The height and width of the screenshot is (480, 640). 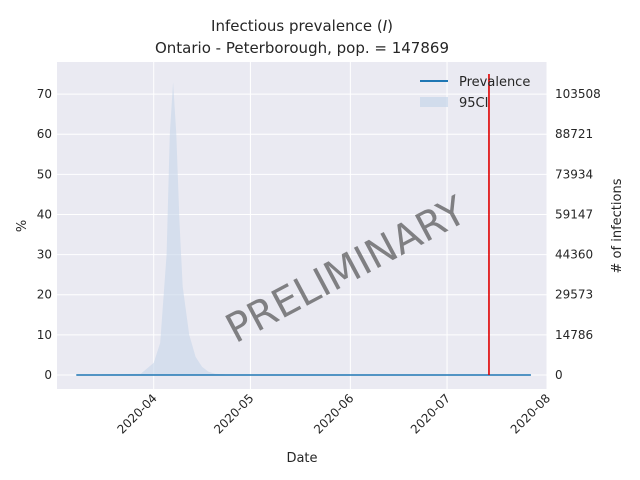 What do you see at coordinates (430, 413) in the screenshot?
I see `x-tick-label: 2020-07` at bounding box center [430, 413].